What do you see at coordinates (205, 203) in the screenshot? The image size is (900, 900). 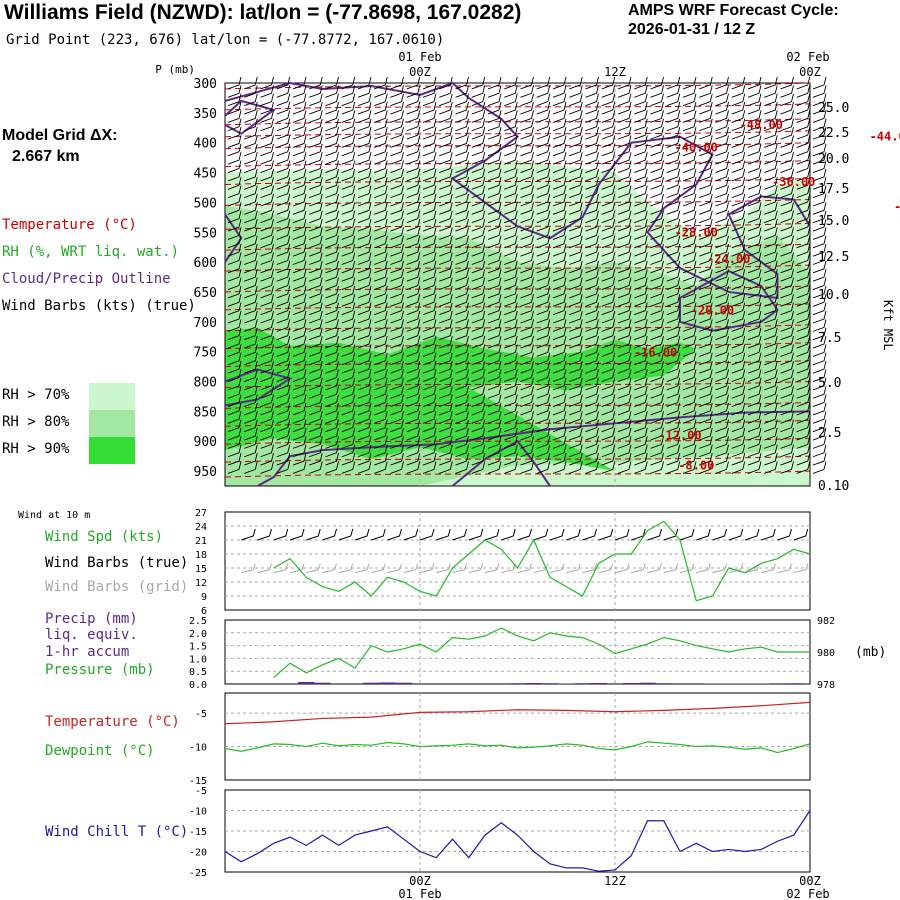 I see `pressure-tick-label: 500` at bounding box center [205, 203].